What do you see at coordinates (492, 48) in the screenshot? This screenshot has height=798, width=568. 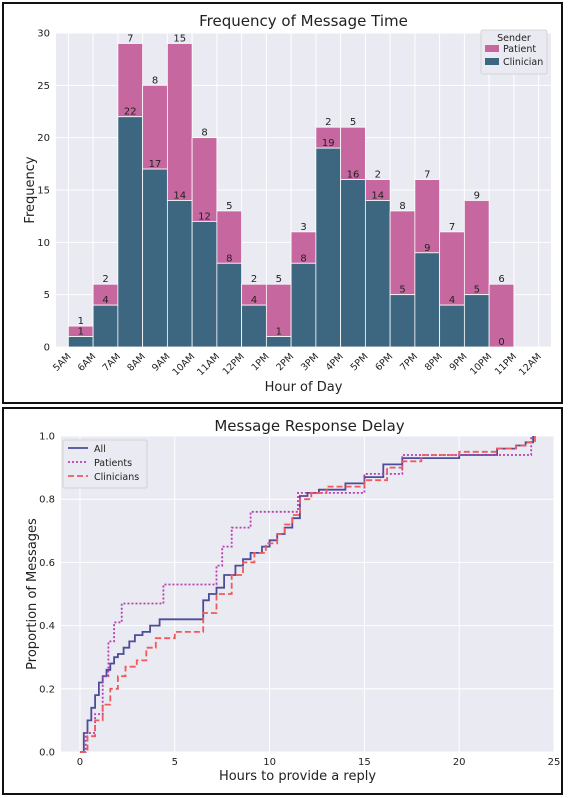 I see `legend-swatch` at bounding box center [492, 48].